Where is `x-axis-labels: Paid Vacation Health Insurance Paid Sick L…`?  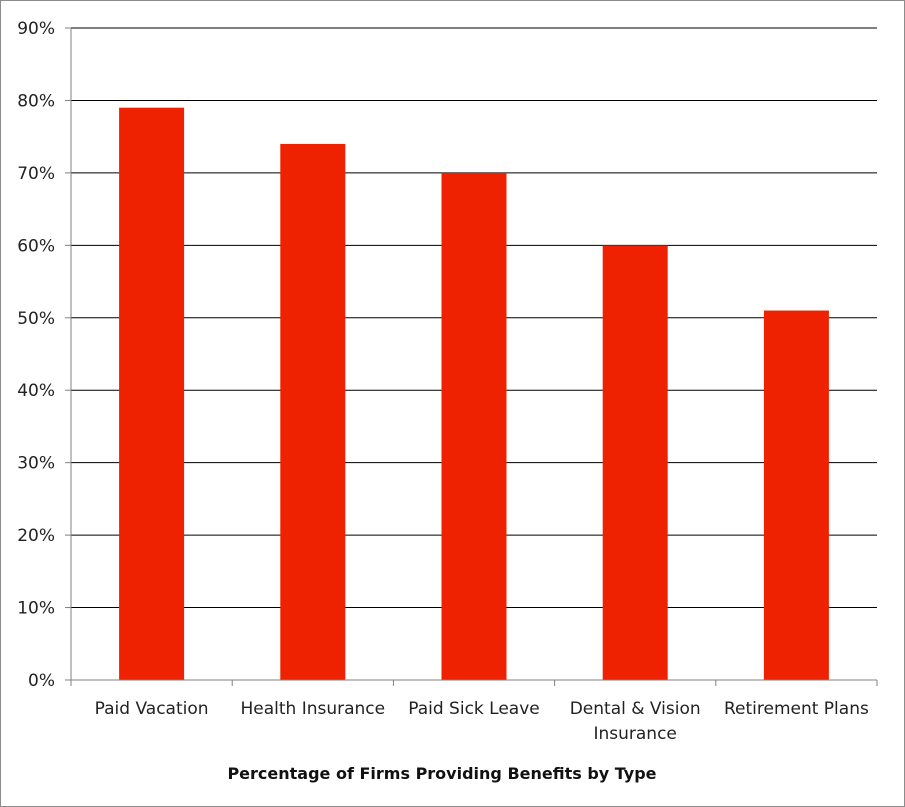 x-axis-labels: Paid Vacation Health Insurance Paid Sick L… is located at coordinates (482, 721).